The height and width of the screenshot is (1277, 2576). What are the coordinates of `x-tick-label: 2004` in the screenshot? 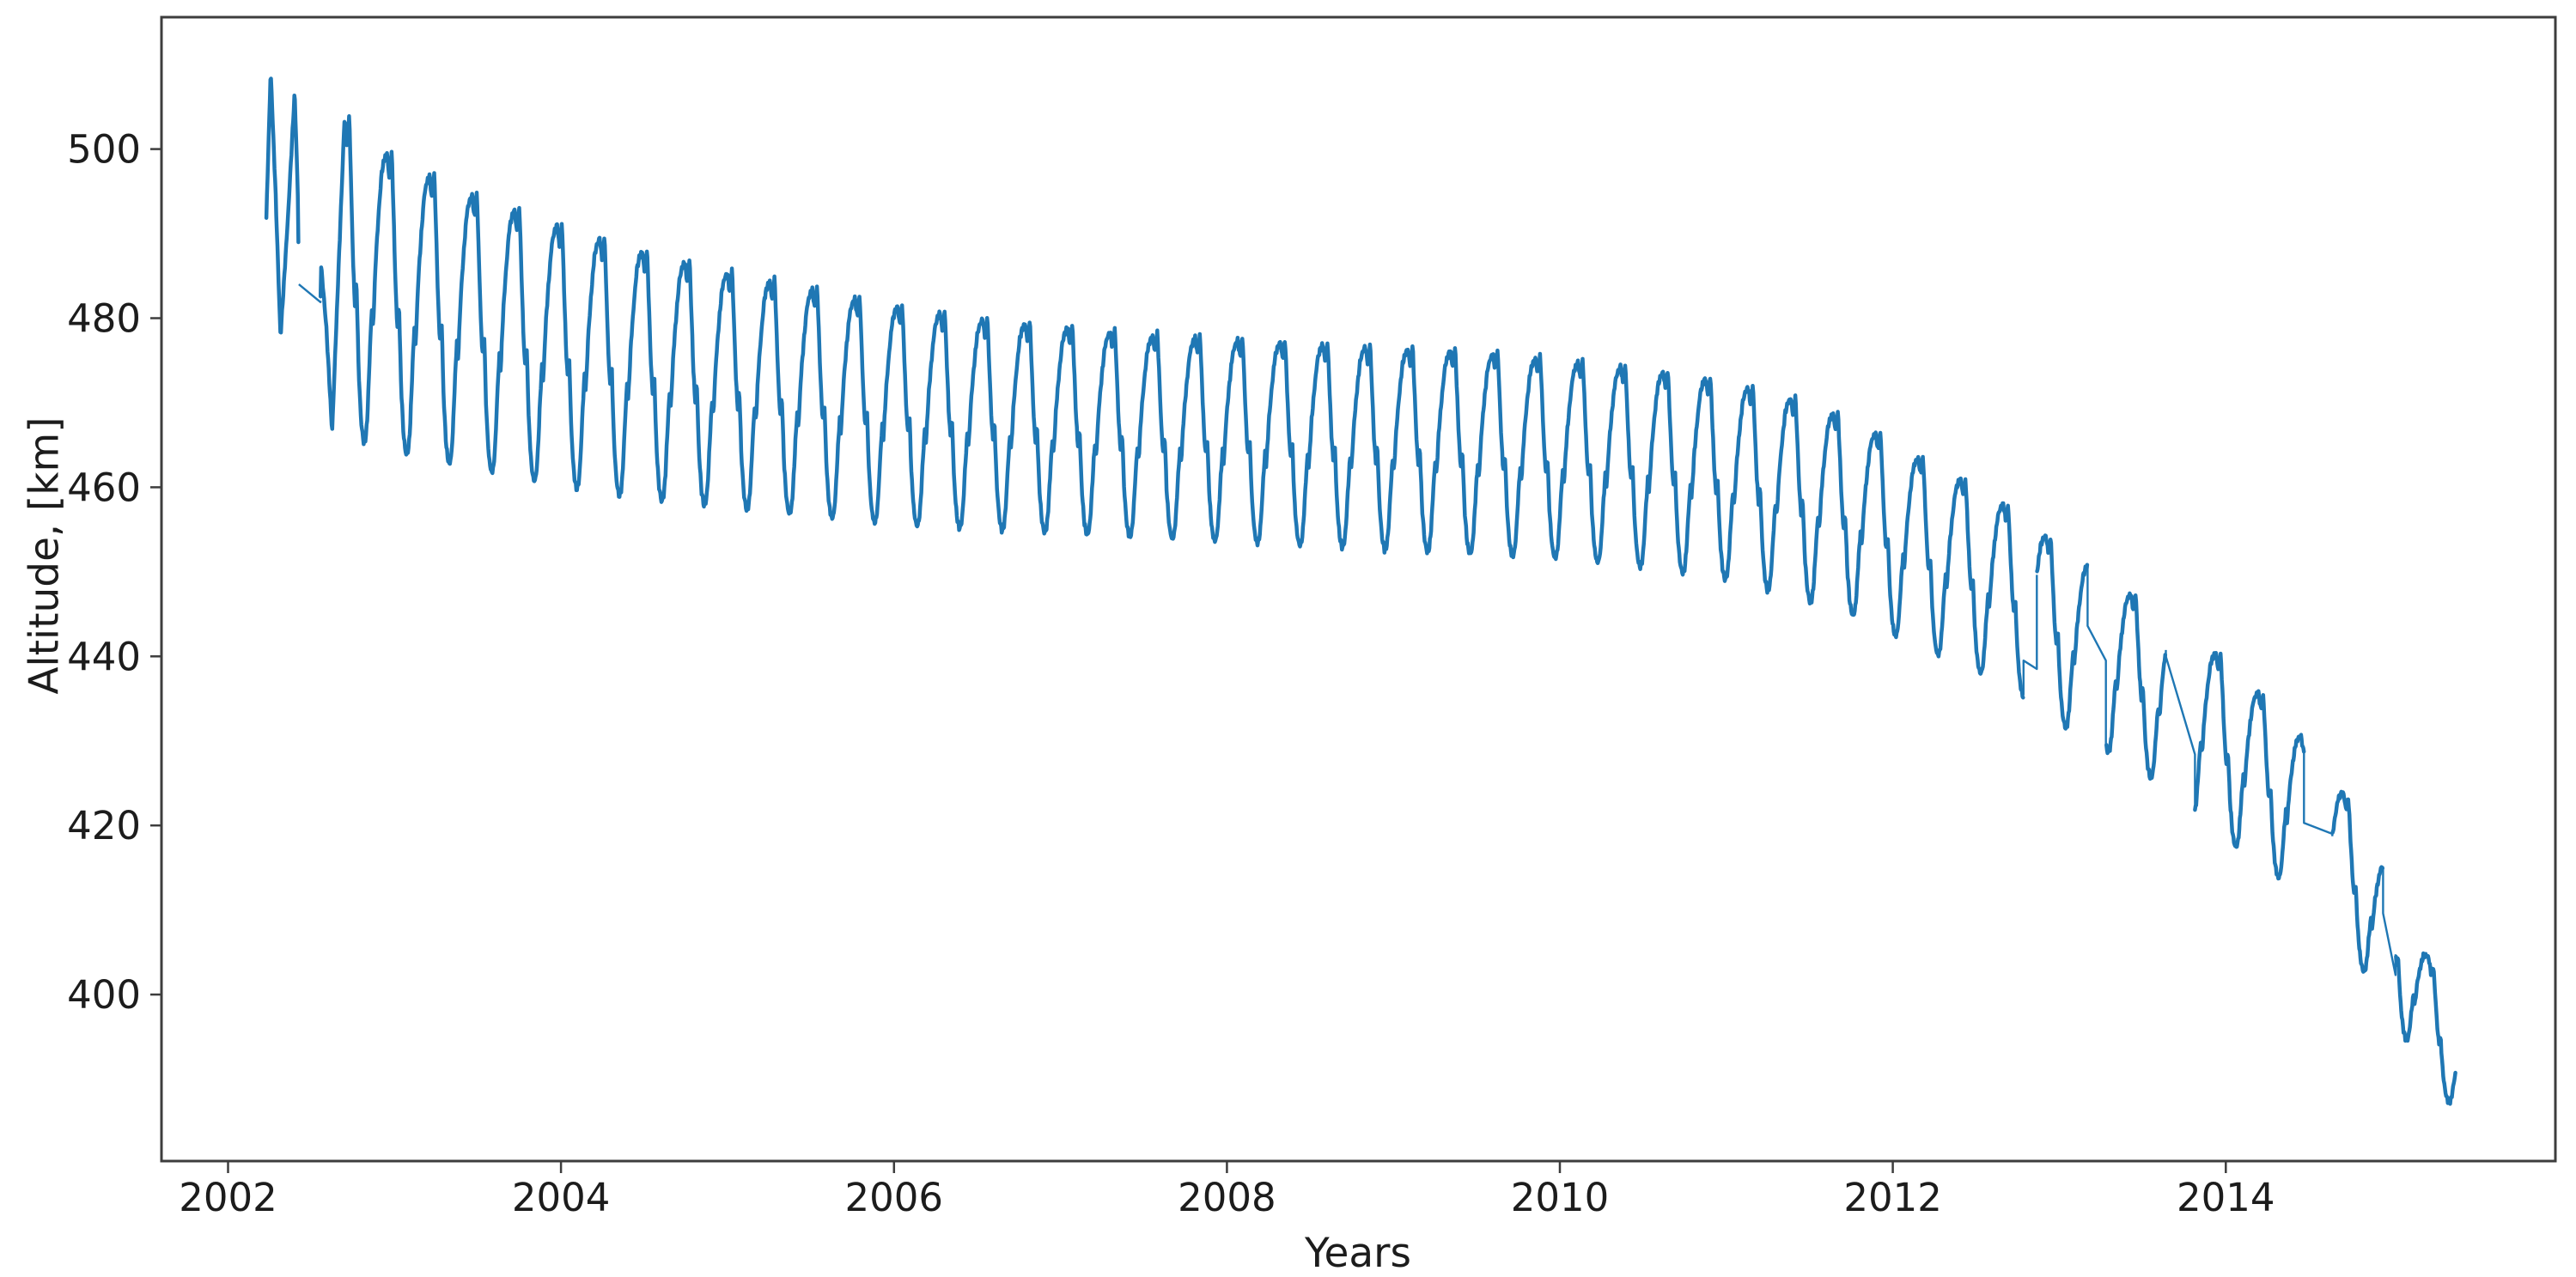 It's located at (561, 1197).